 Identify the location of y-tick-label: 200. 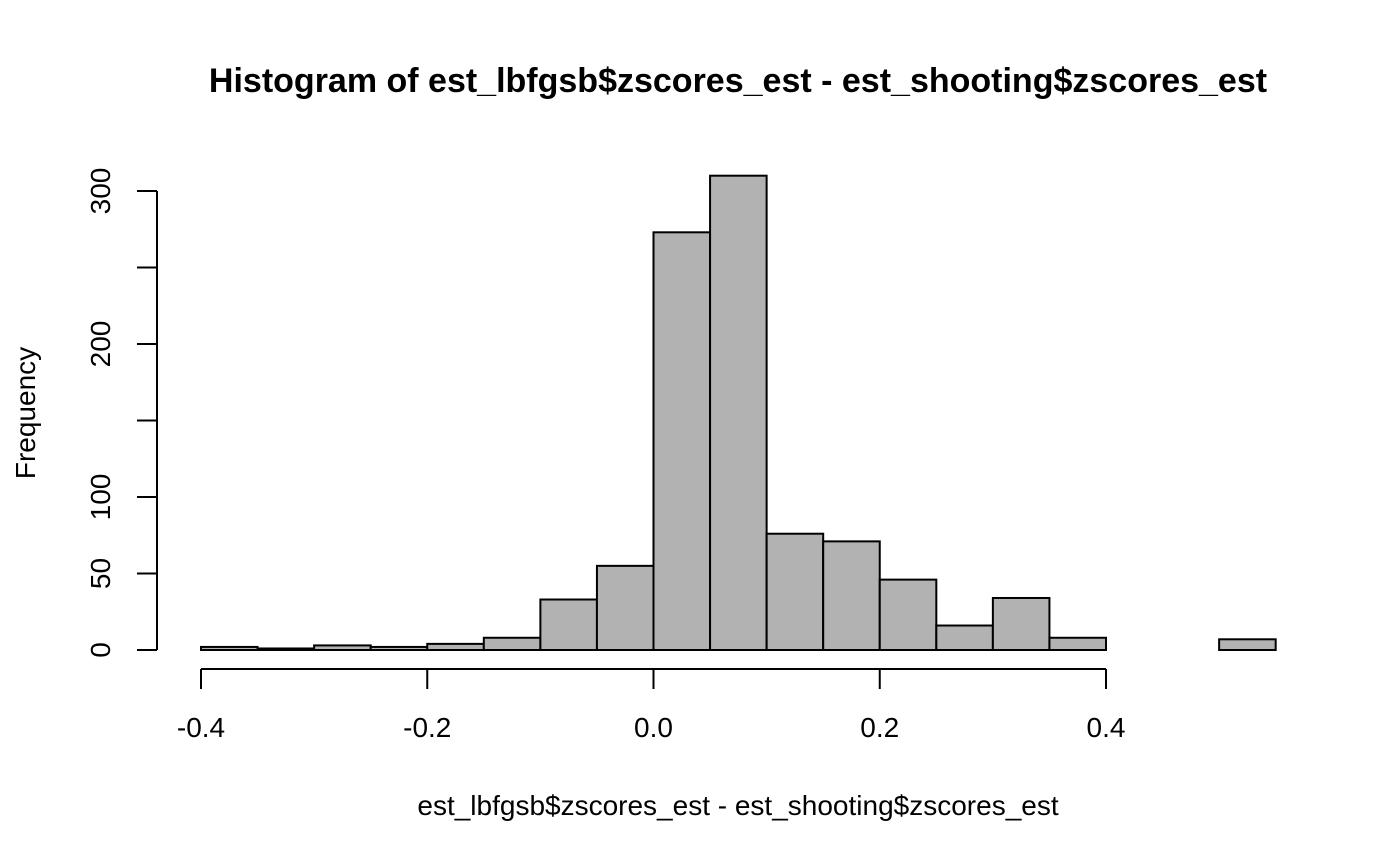
(100, 344).